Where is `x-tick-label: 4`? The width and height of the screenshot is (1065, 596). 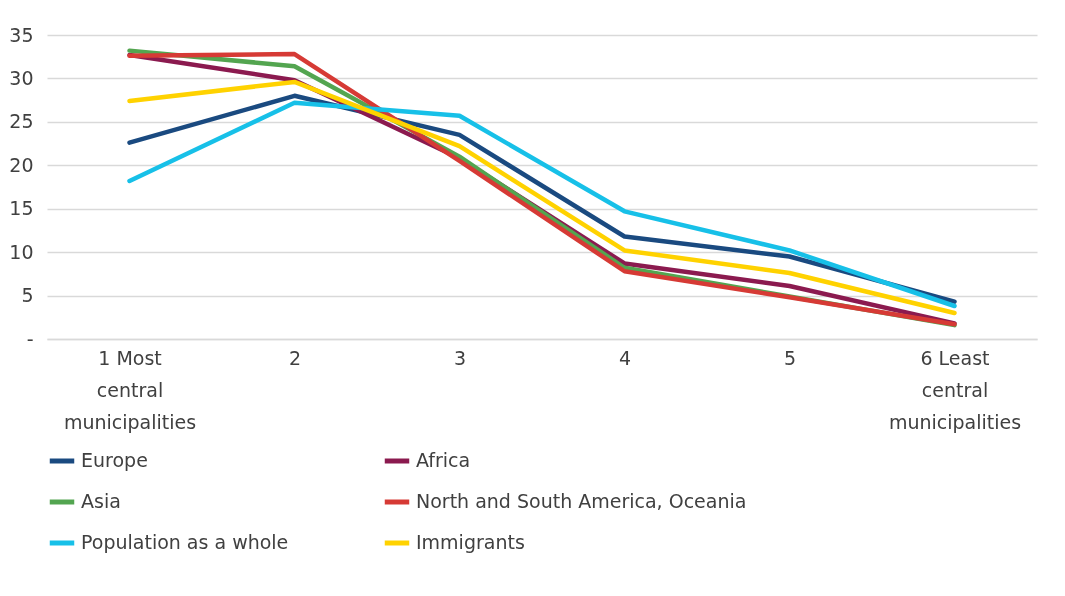 x-tick-label: 4 is located at coordinates (625, 357).